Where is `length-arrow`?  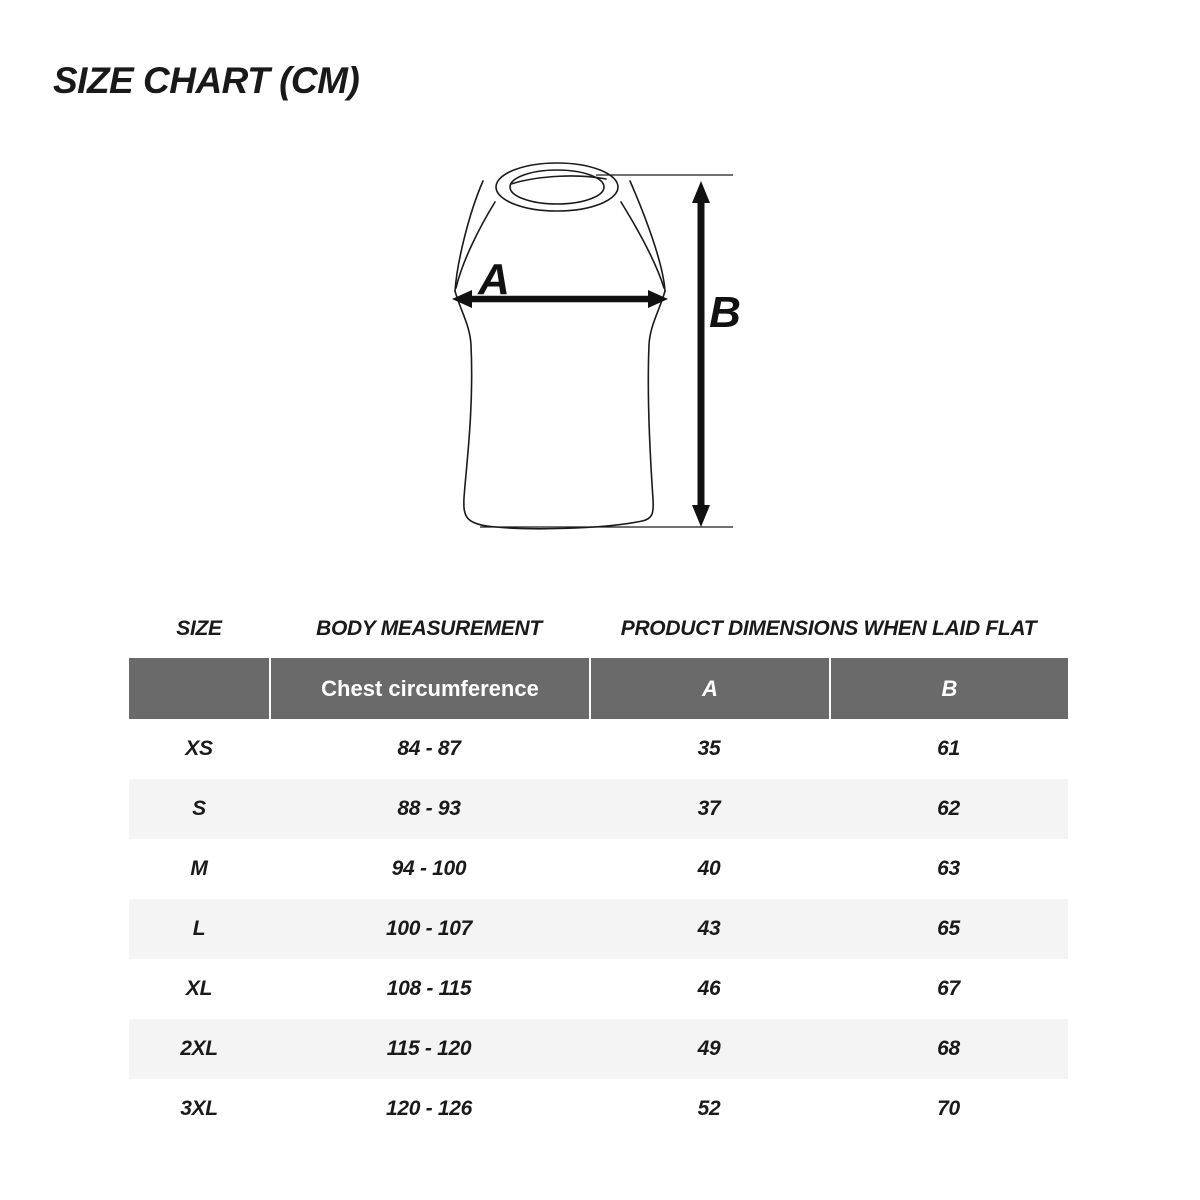 length-arrow is located at coordinates (701, 354).